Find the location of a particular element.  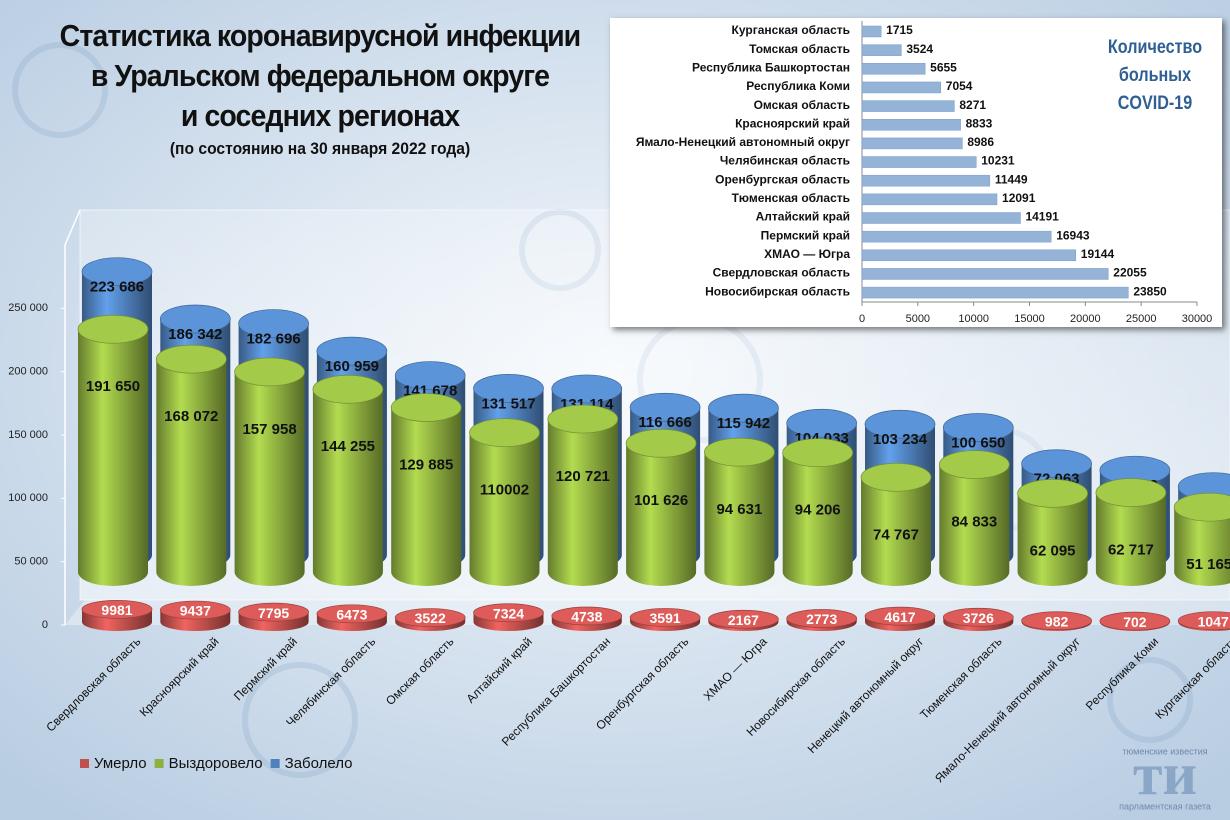

category-label: Курганская область is located at coordinates (791, 30).